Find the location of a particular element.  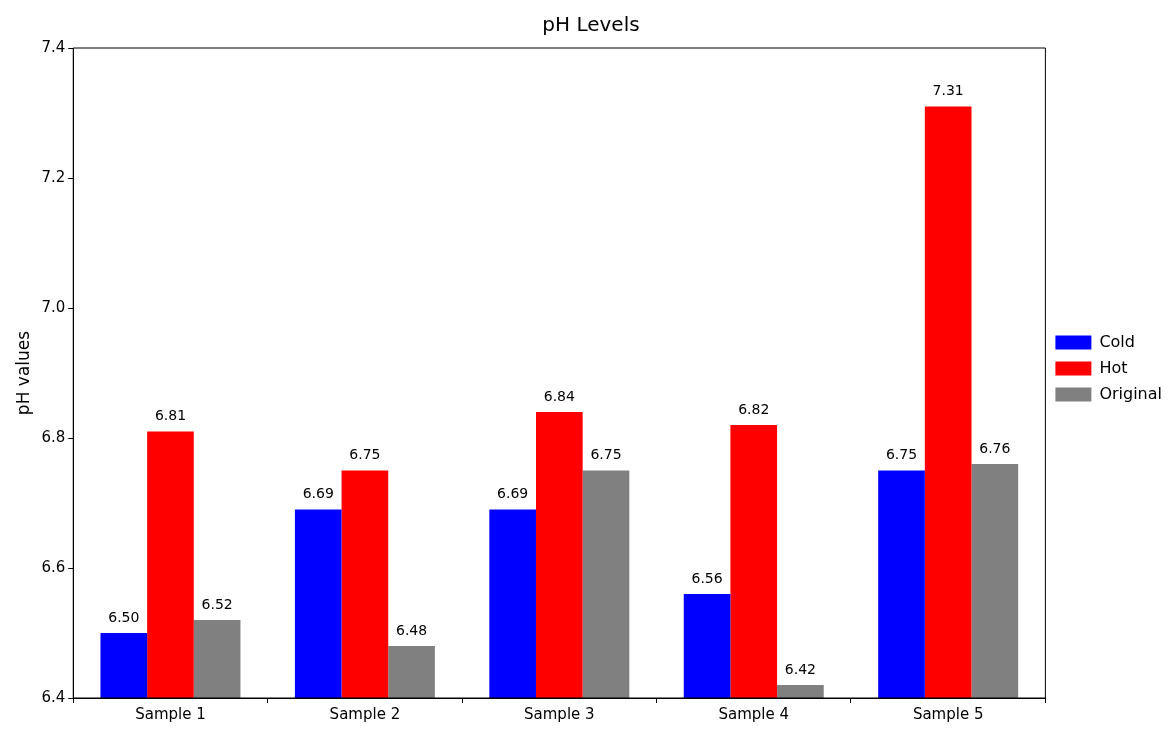

x-tick-label: Sample 3 is located at coordinates (559, 713).